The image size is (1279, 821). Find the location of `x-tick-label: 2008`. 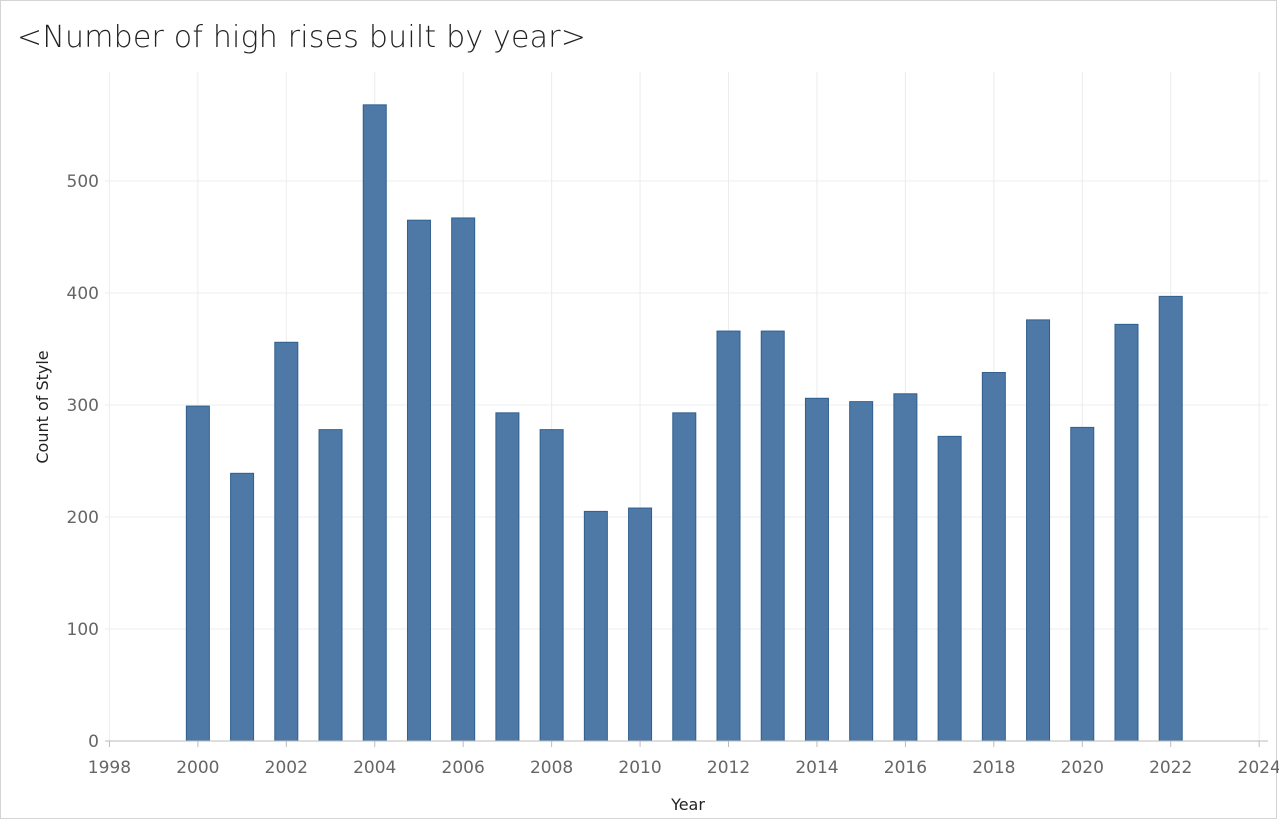

x-tick-label: 2008 is located at coordinates (551, 768).